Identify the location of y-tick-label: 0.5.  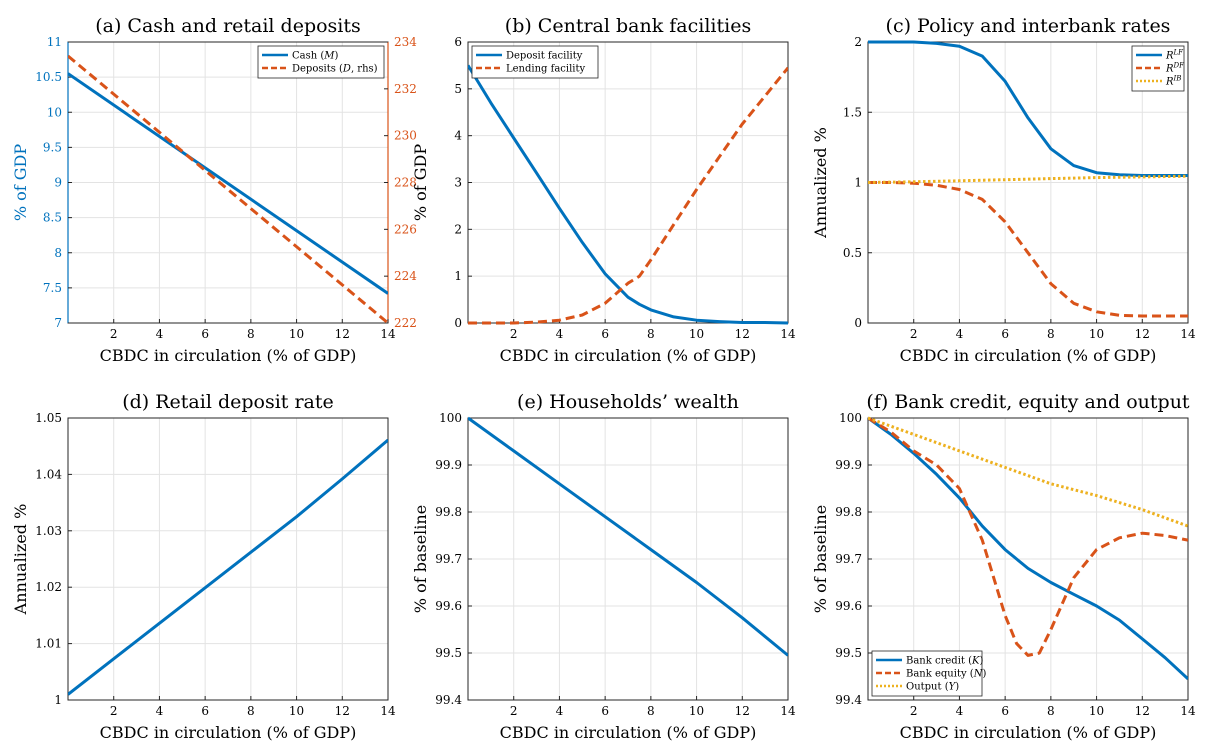
(852, 253).